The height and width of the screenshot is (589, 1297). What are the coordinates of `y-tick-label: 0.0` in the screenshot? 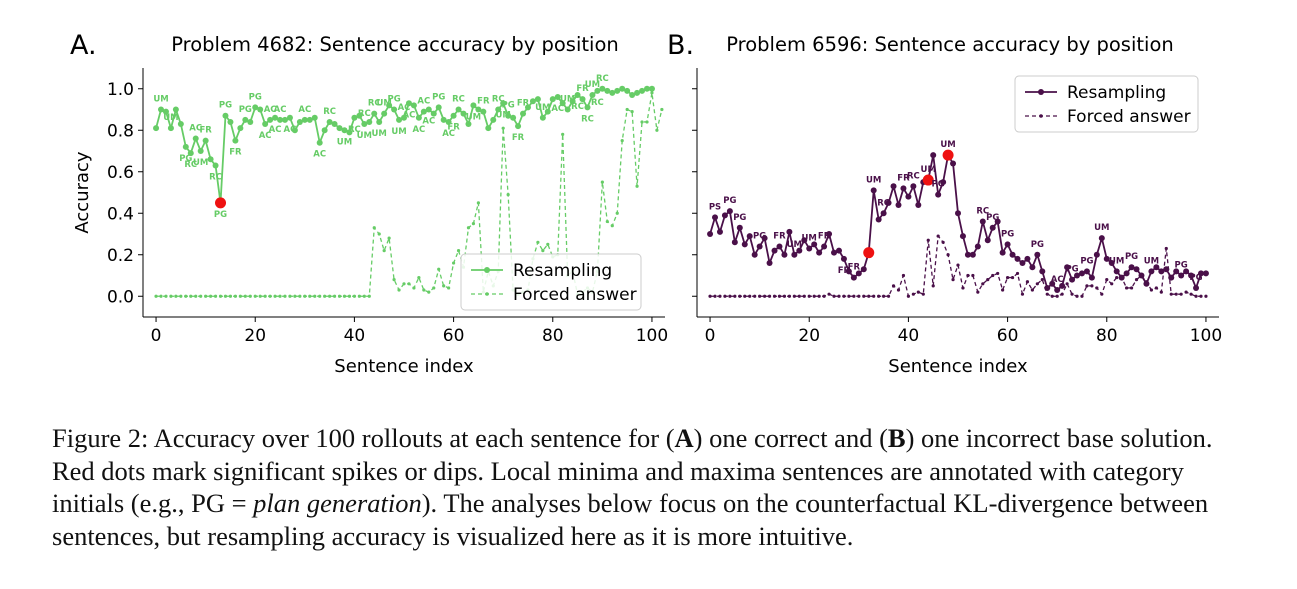 It's located at (120, 297).